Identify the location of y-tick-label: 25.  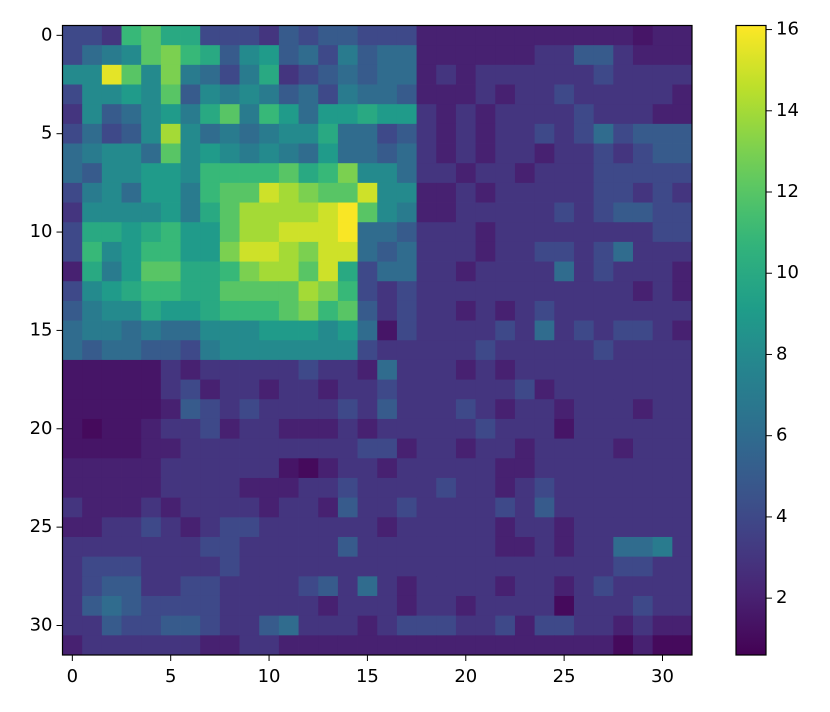
(41, 526).